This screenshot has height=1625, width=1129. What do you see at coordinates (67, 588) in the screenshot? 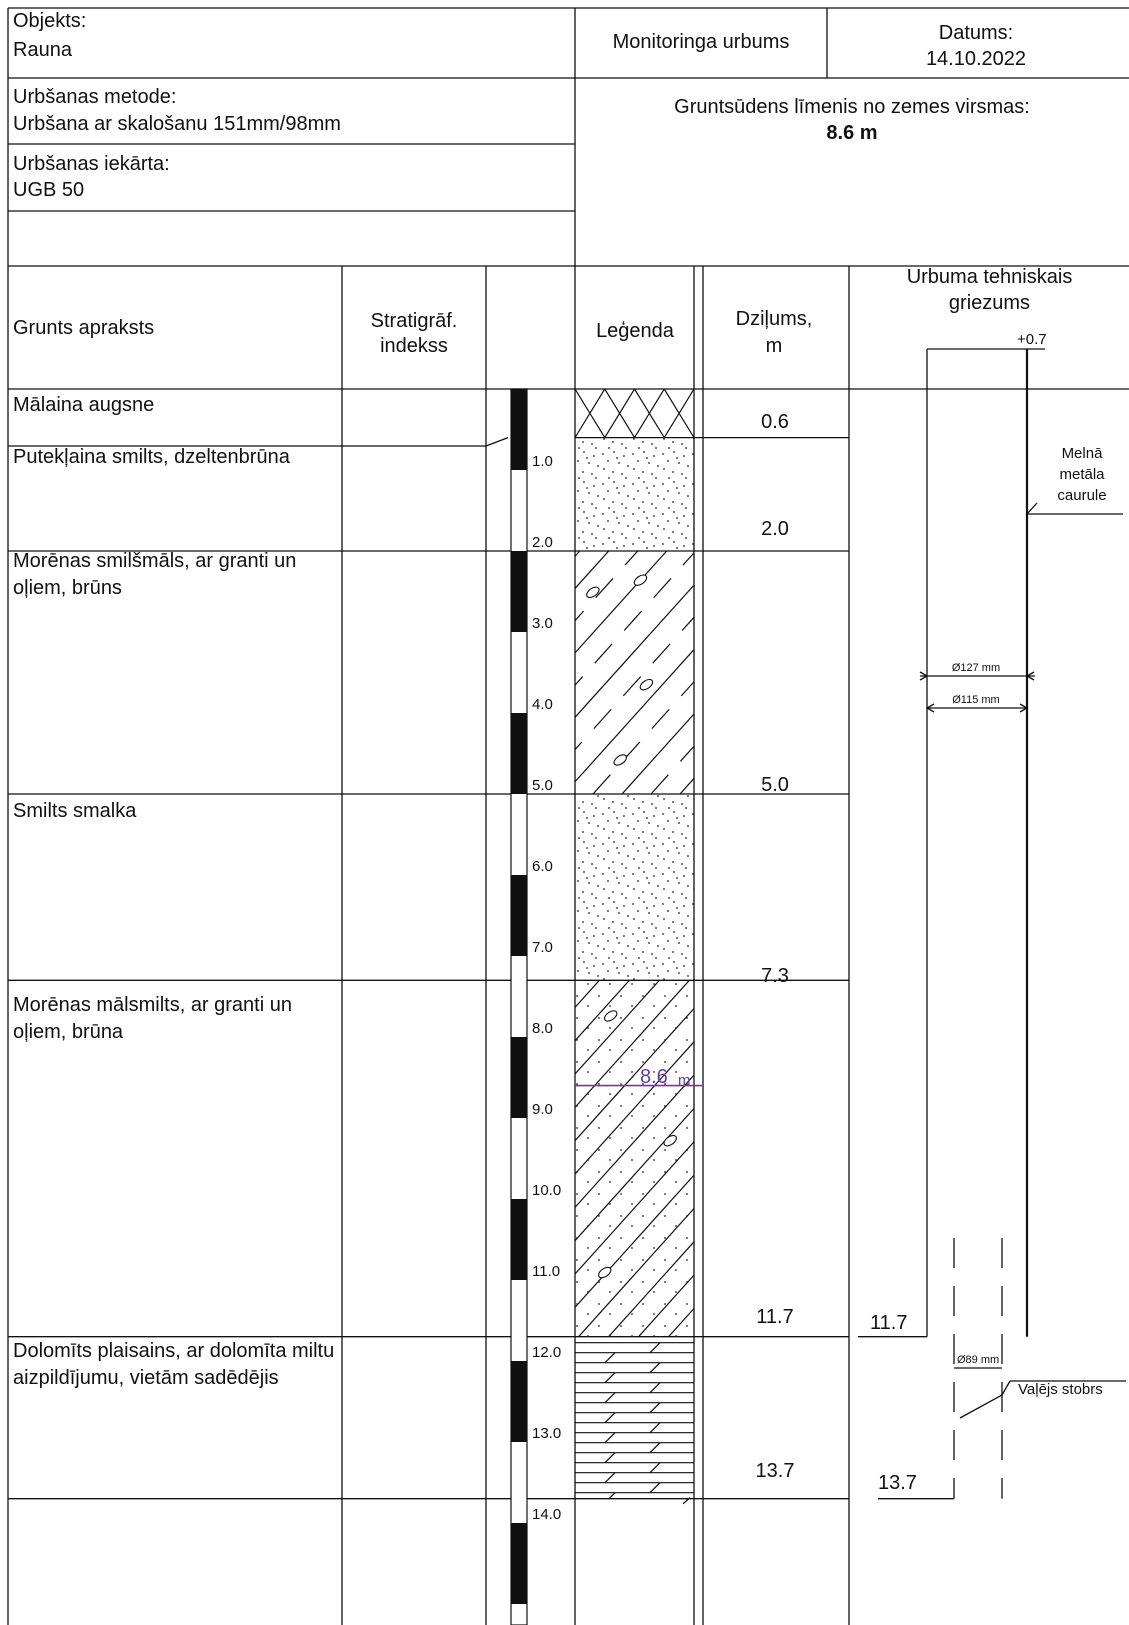
I see `layer-3-desc-2: oļiem, brūns` at bounding box center [67, 588].